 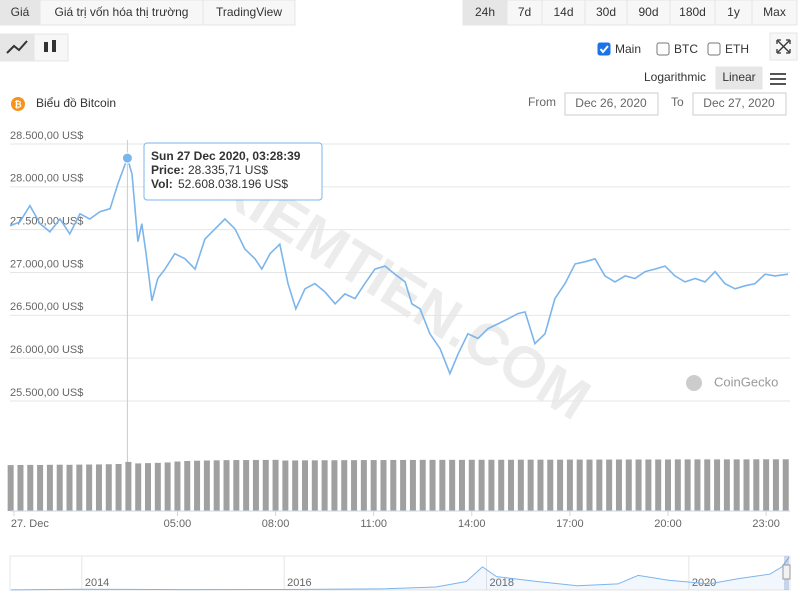 I want to click on scale-button-bg, so click(x=739, y=78).